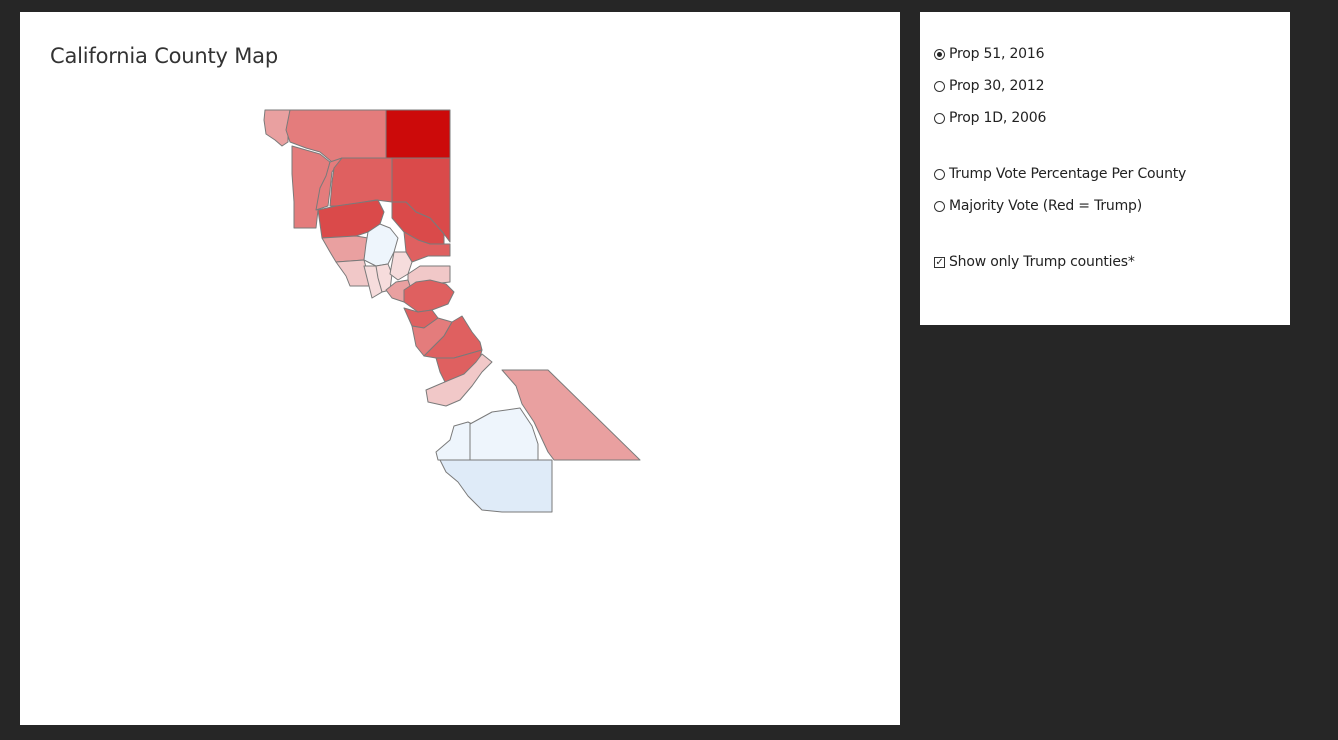 This screenshot has width=1338, height=740. I want to click on option-prop-30-2012: Prop 30, 2012, so click(989, 86).